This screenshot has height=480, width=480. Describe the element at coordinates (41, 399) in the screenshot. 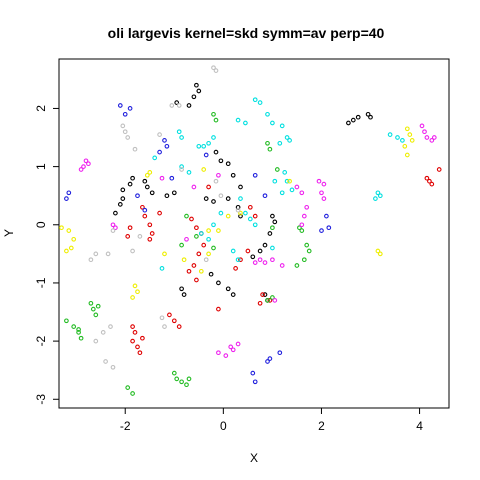

I see `y-tick-label: -3` at that location.